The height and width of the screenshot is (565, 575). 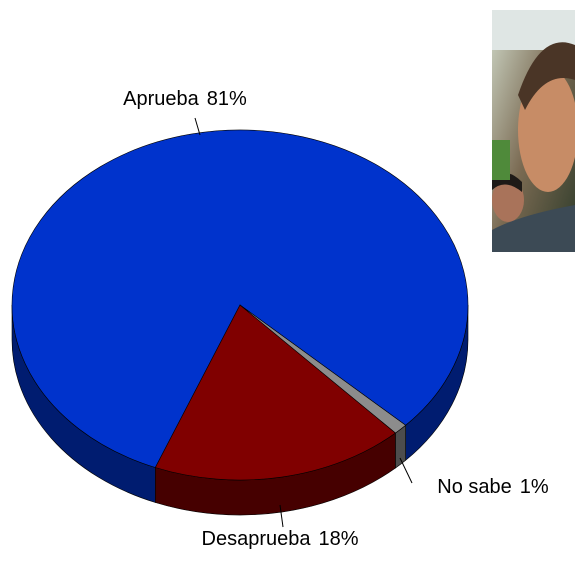 I want to click on photo, so click(x=533, y=131).